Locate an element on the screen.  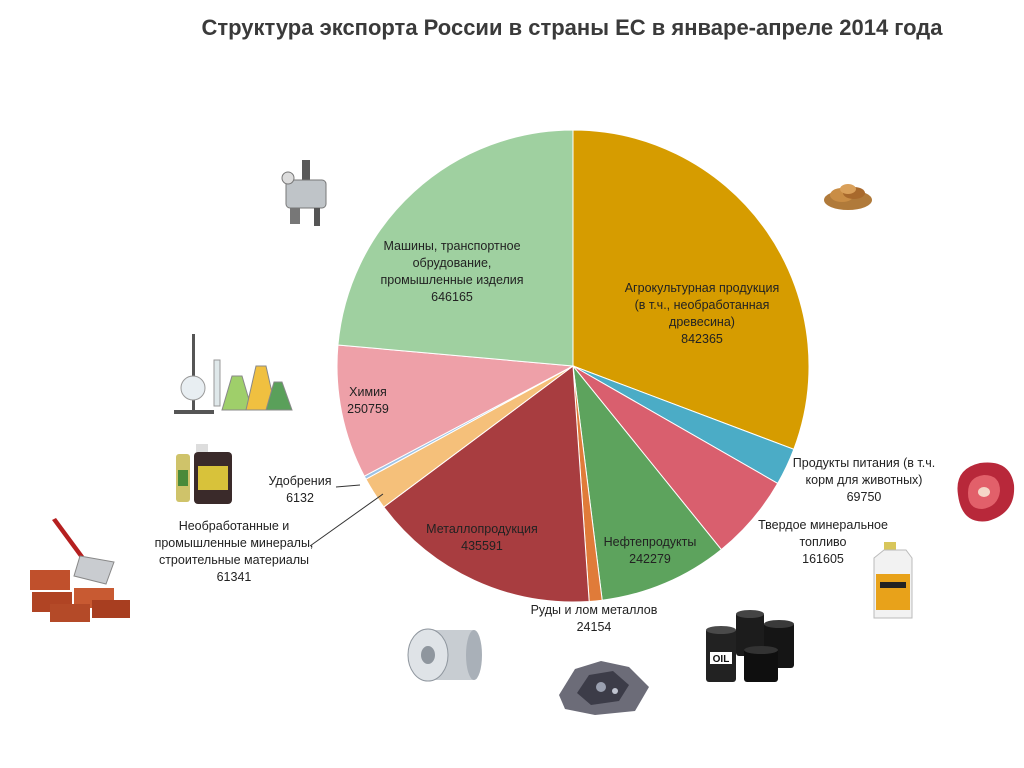
meat-icon is located at coordinates (986, 492).